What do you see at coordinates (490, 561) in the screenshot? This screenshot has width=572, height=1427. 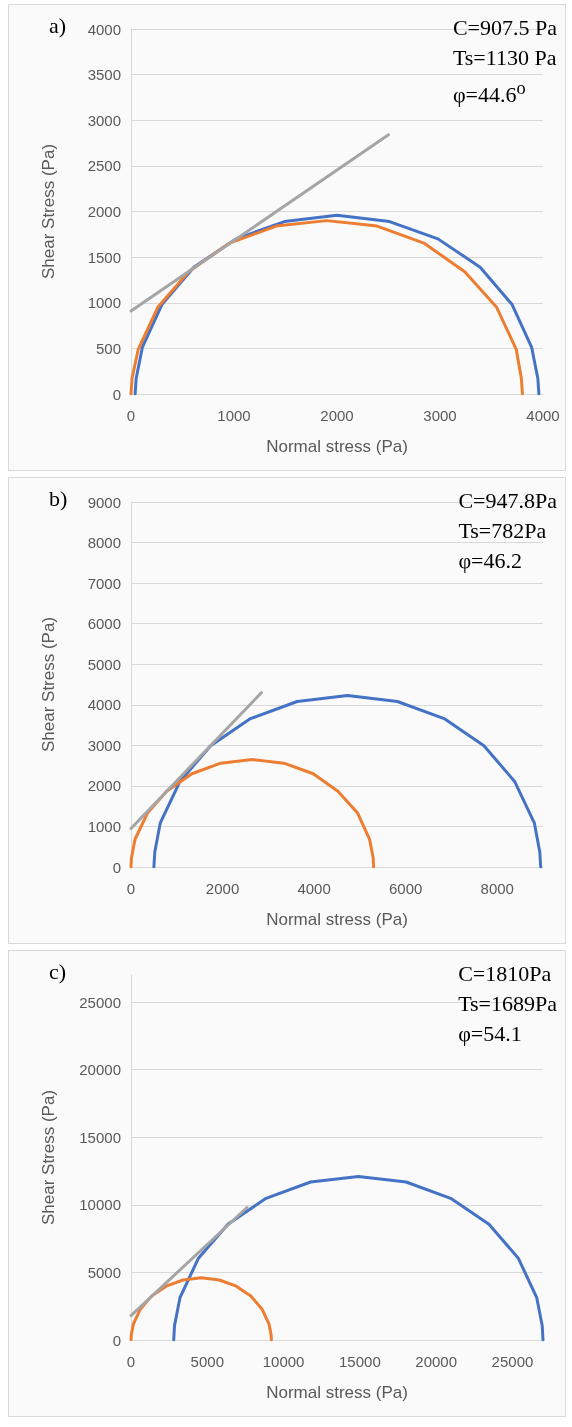 I see `annotation: φ=46.2` at bounding box center [490, 561].